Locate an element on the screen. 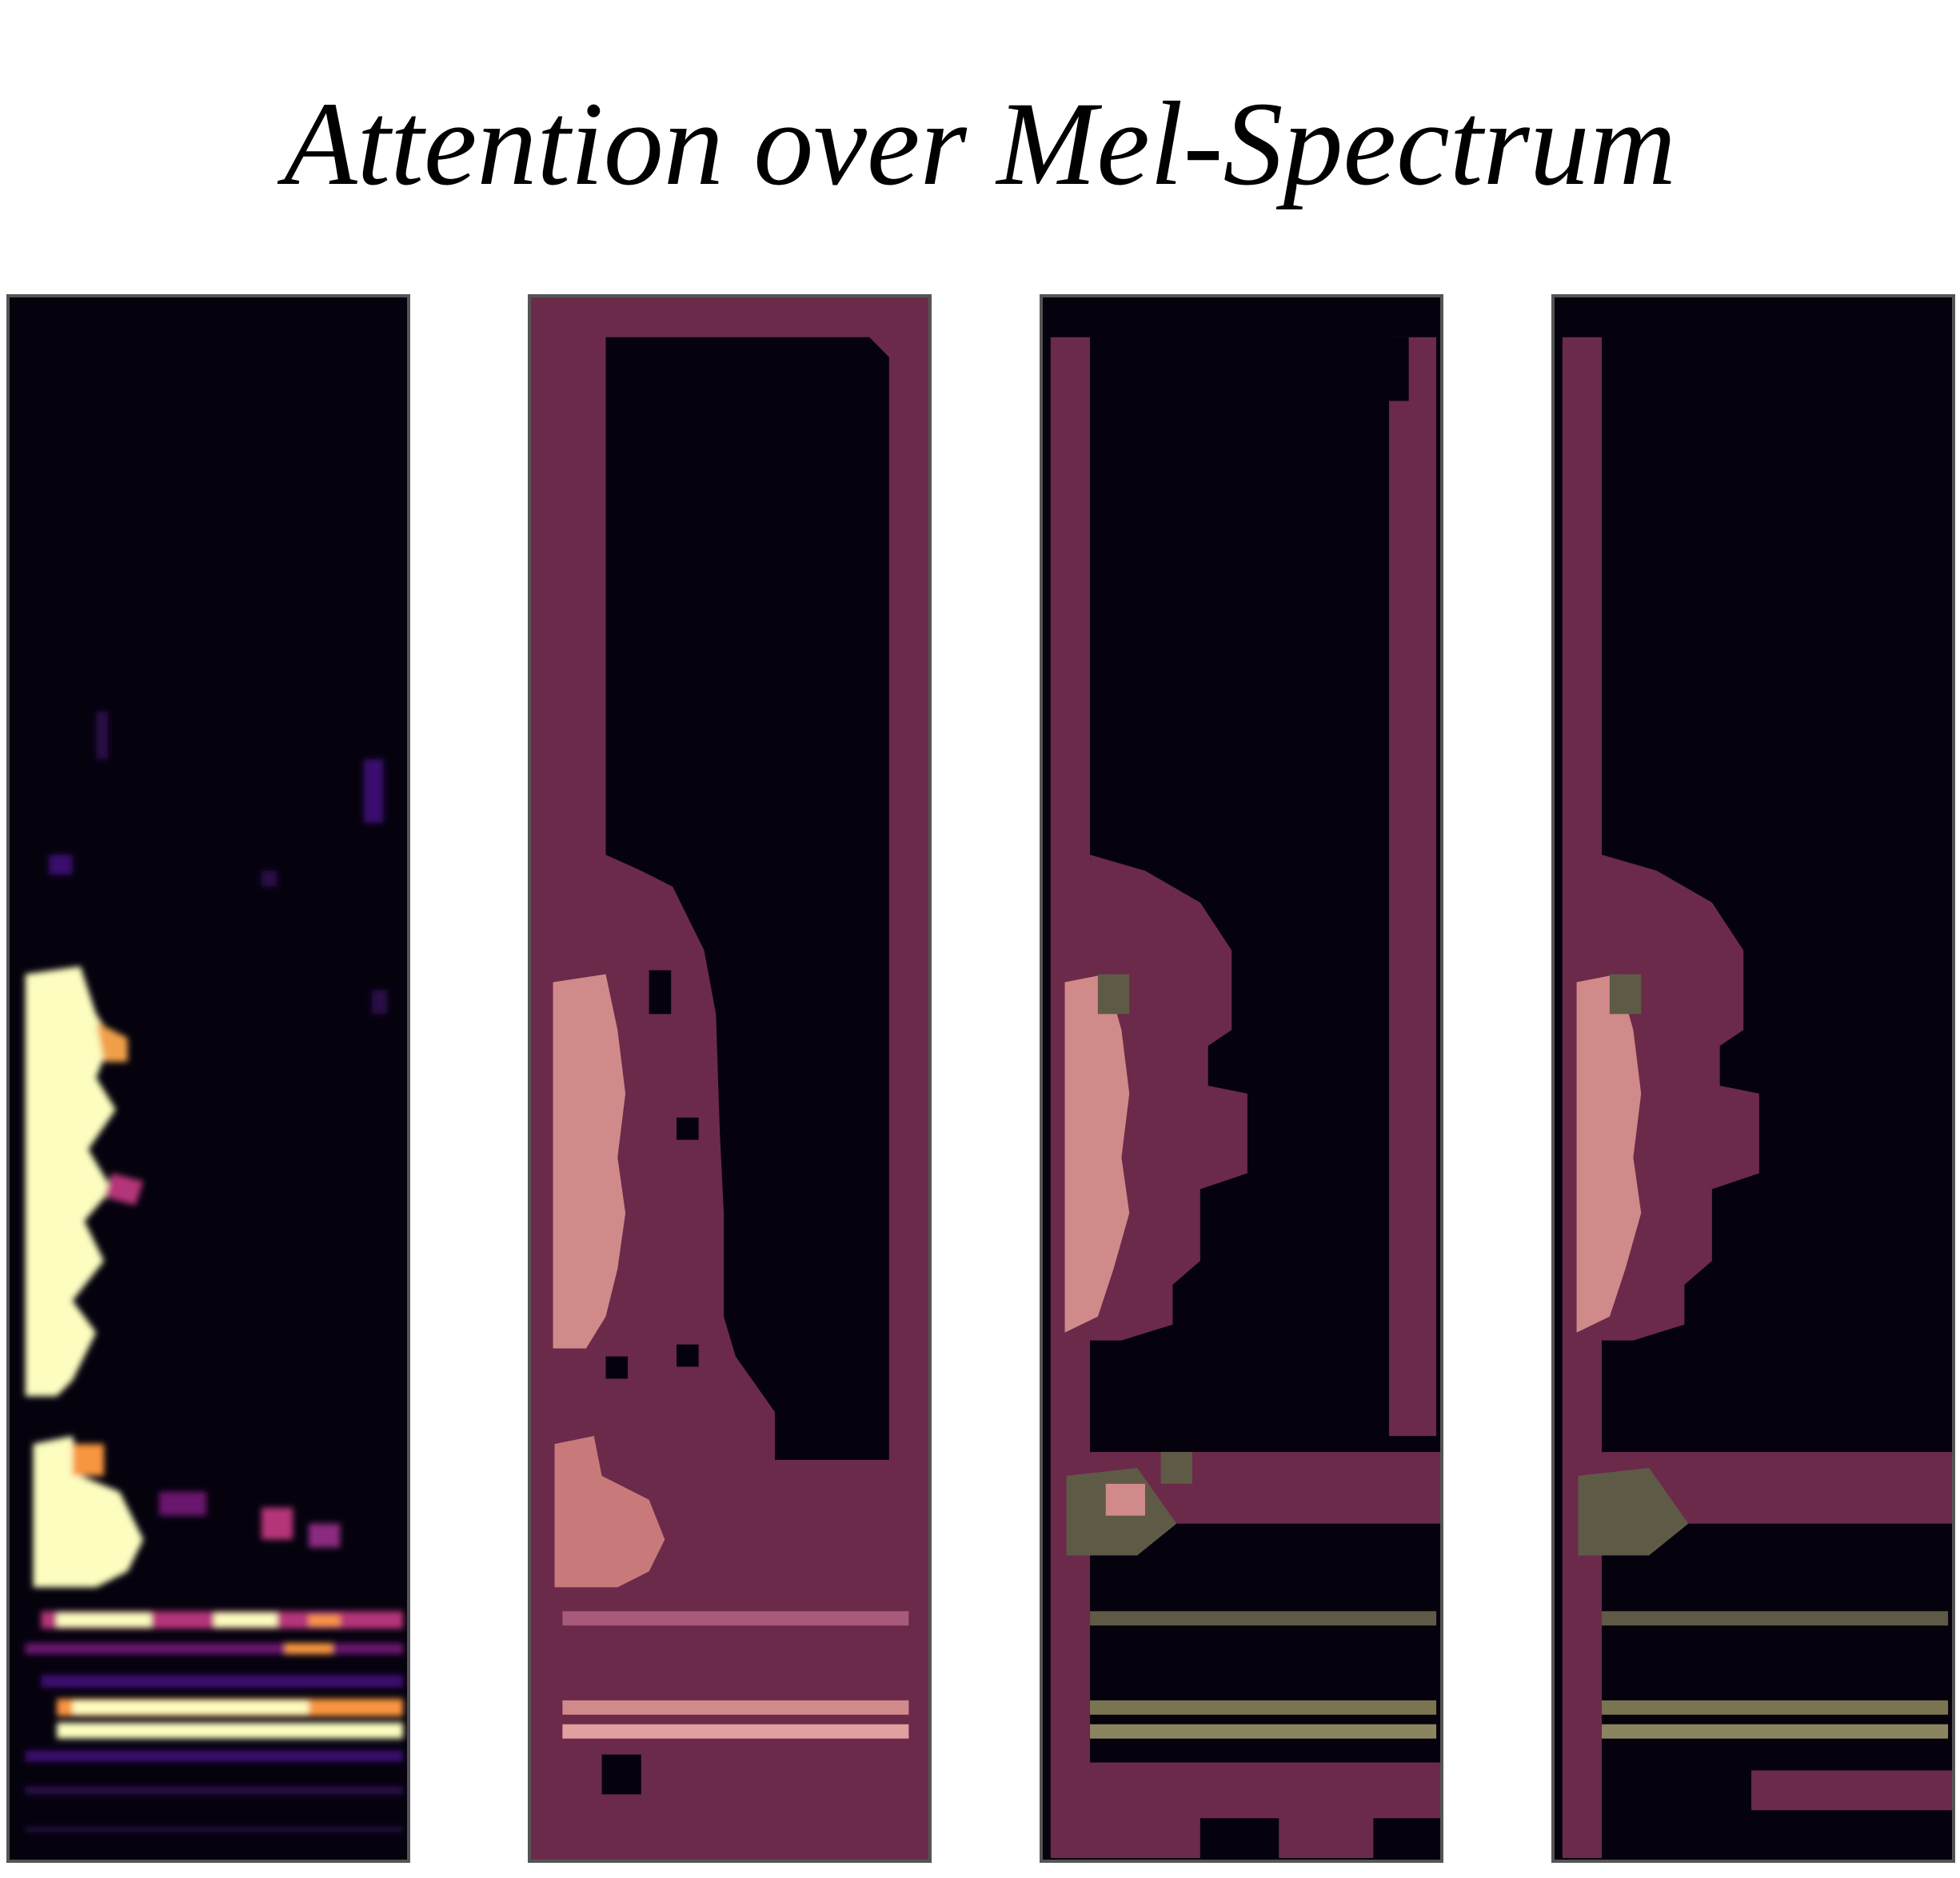 Image resolution: width=1960 pixels, height=1878 pixels. mel-spectrum-image is located at coordinates (215, 1272).